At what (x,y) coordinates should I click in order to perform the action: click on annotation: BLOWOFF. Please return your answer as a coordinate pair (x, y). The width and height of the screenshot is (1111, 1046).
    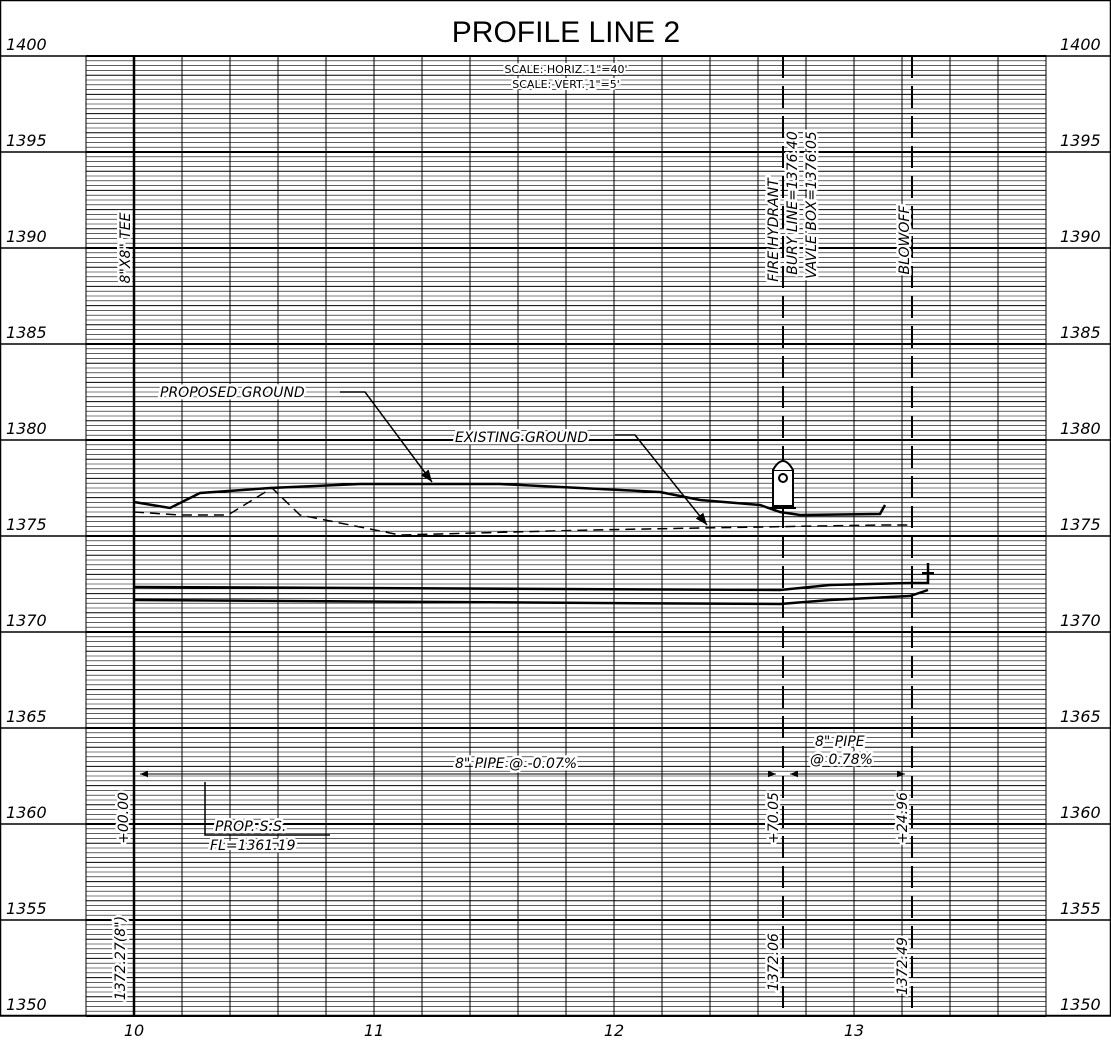
    Looking at the image, I should click on (905, 240).